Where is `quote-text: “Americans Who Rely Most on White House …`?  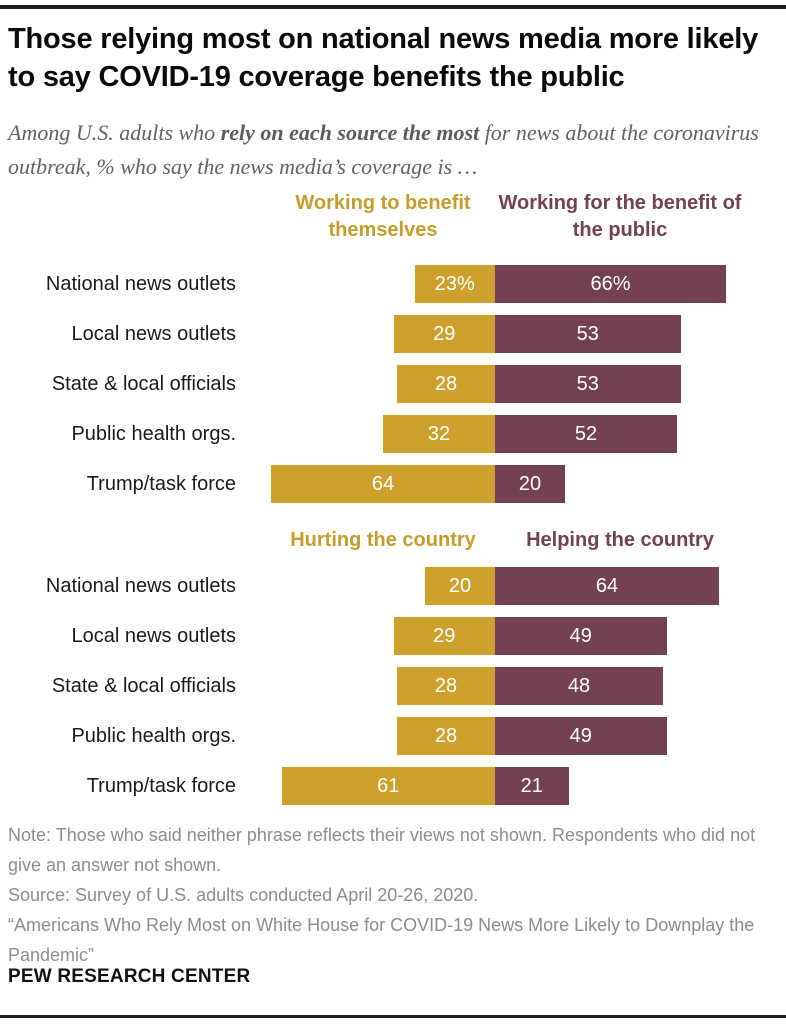
quote-text: “Americans Who Rely Most on White House … is located at coordinates (381, 940).